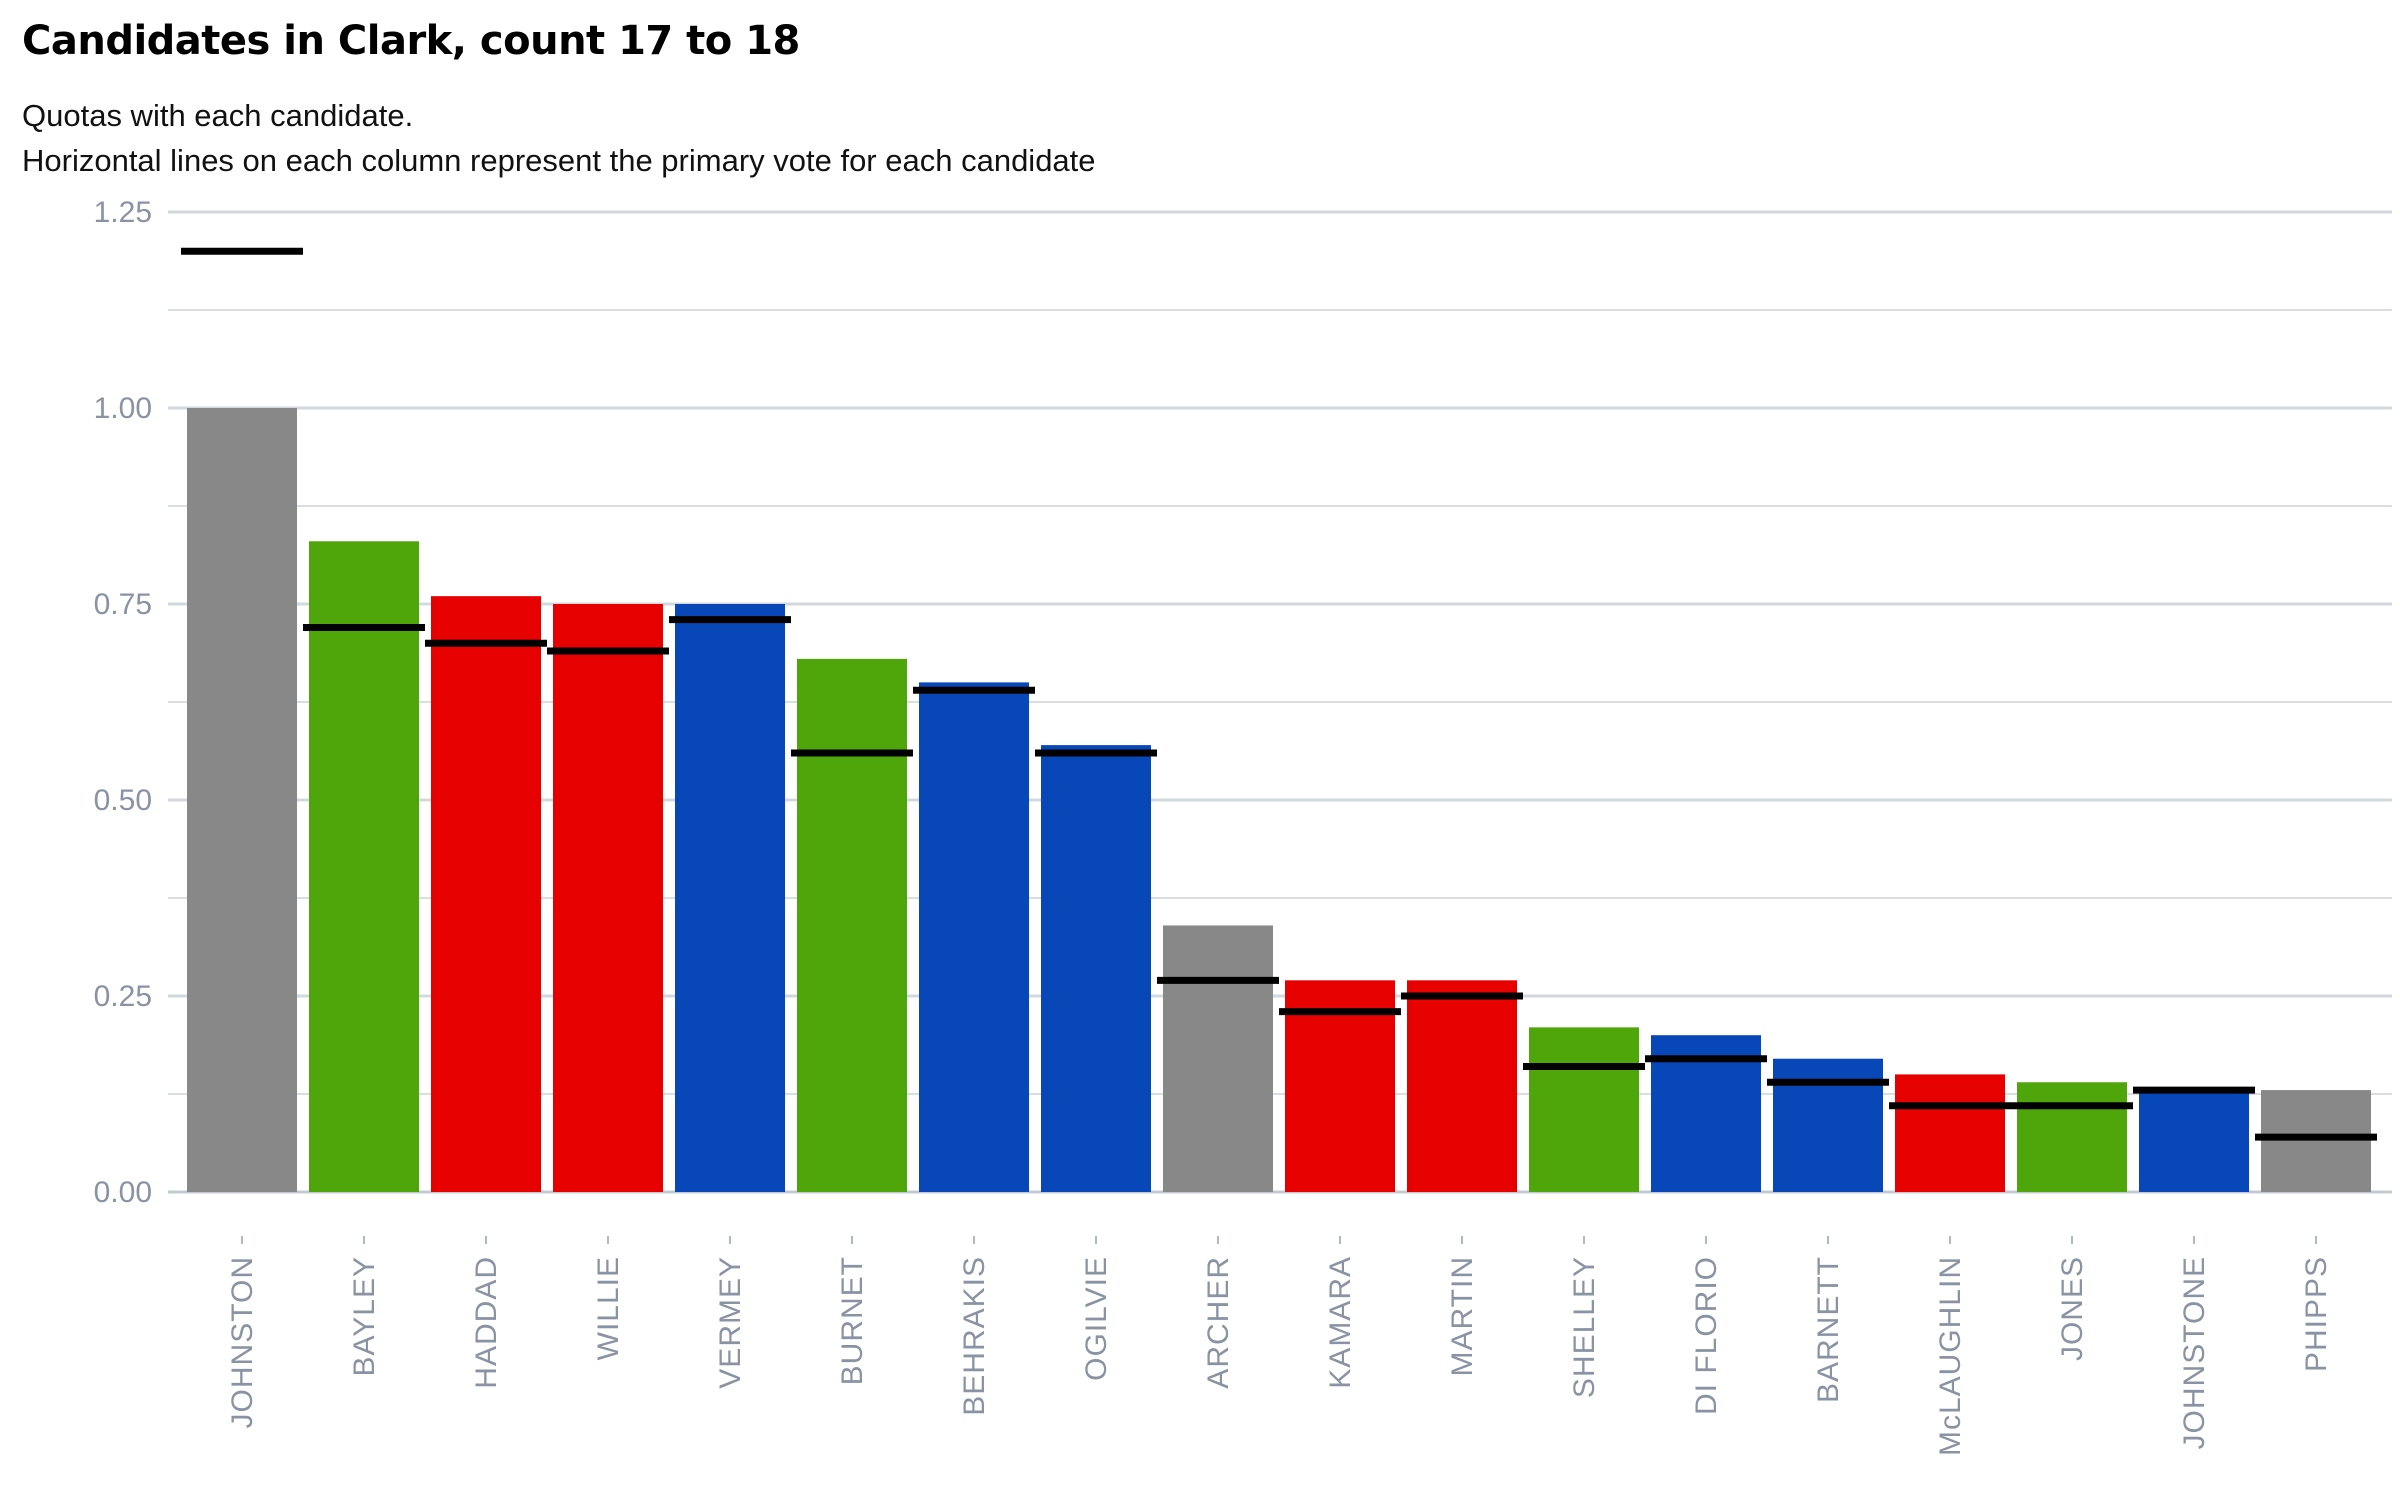  I want to click on chart-title: Candidates in Clark, count 17 to 18, so click(411, 41).